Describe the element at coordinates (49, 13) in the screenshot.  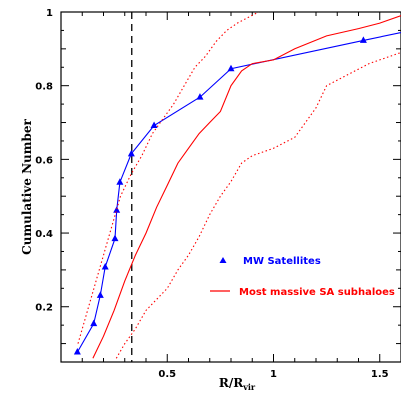
I see `y-tick-label: 1` at that location.